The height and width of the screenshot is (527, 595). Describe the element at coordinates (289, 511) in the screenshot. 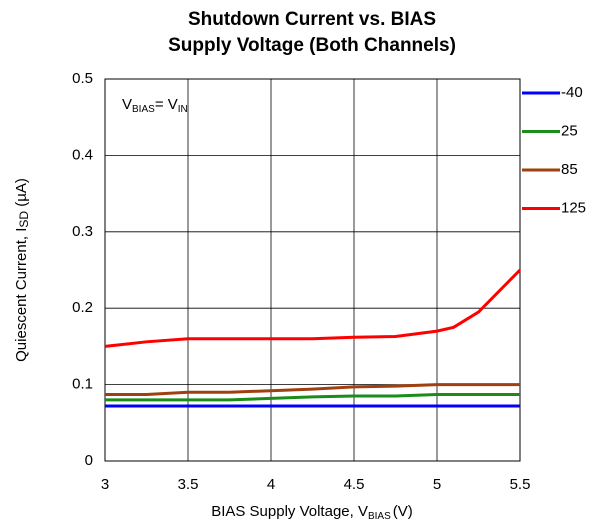

I see `x-axis-label-text: BIAS Supply Voltage, V` at that location.